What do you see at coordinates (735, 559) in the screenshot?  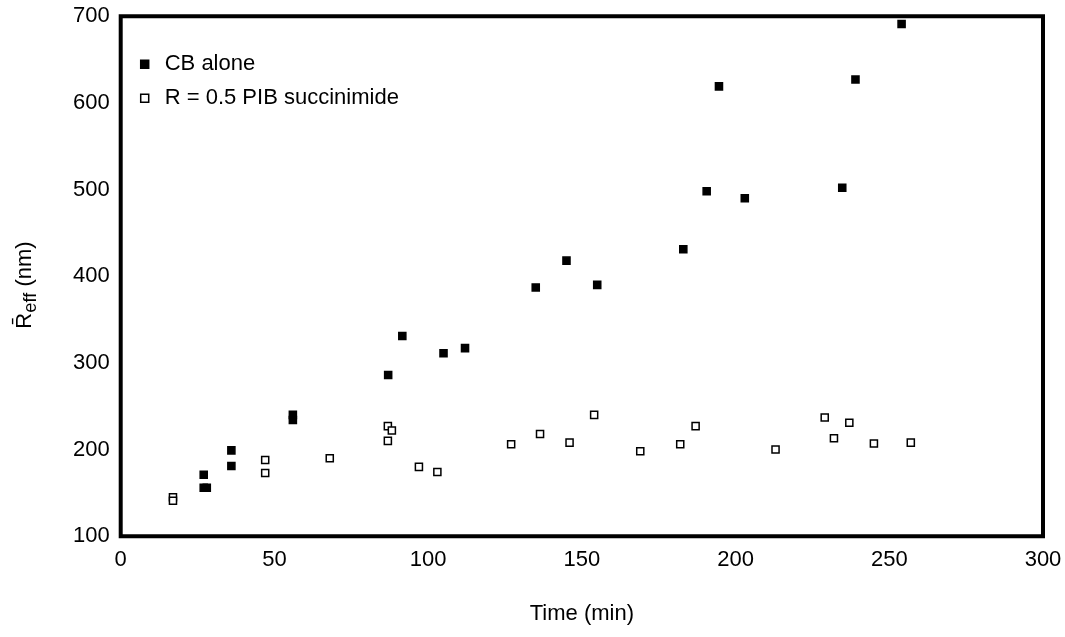 I see `x-tick-label: 200` at bounding box center [735, 559].